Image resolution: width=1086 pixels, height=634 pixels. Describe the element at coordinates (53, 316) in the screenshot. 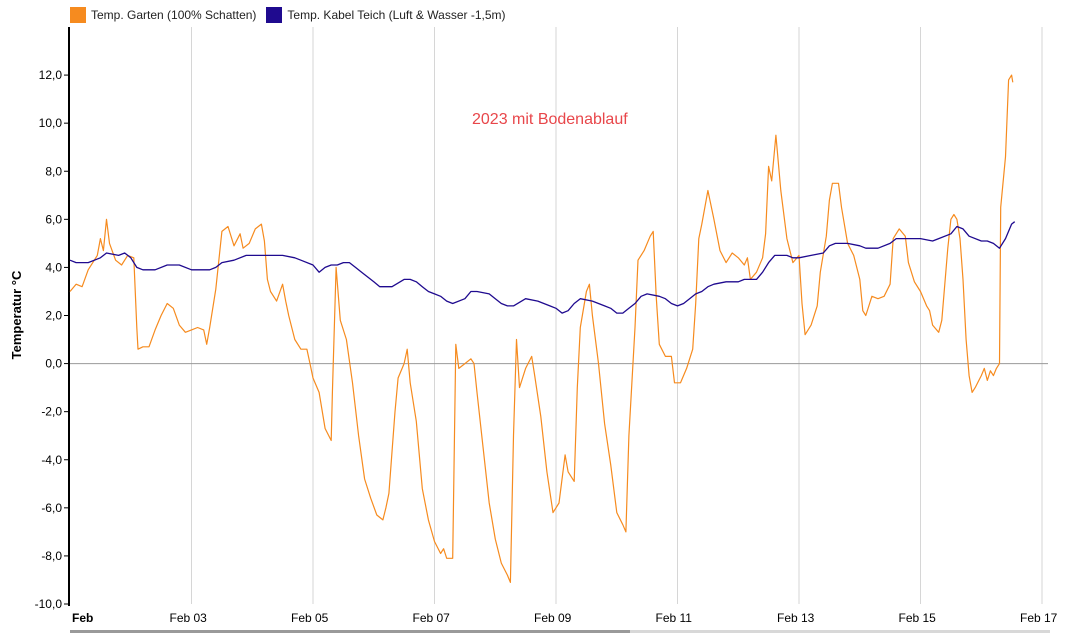

I see `y-tick-label: 2,0` at that location.